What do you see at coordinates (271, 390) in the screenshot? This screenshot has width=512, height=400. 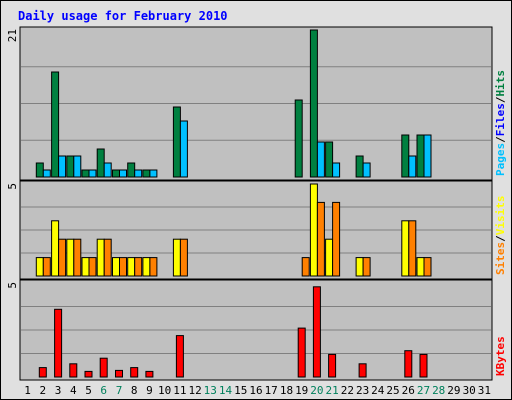 I see `day-label-17: 17` at bounding box center [271, 390].